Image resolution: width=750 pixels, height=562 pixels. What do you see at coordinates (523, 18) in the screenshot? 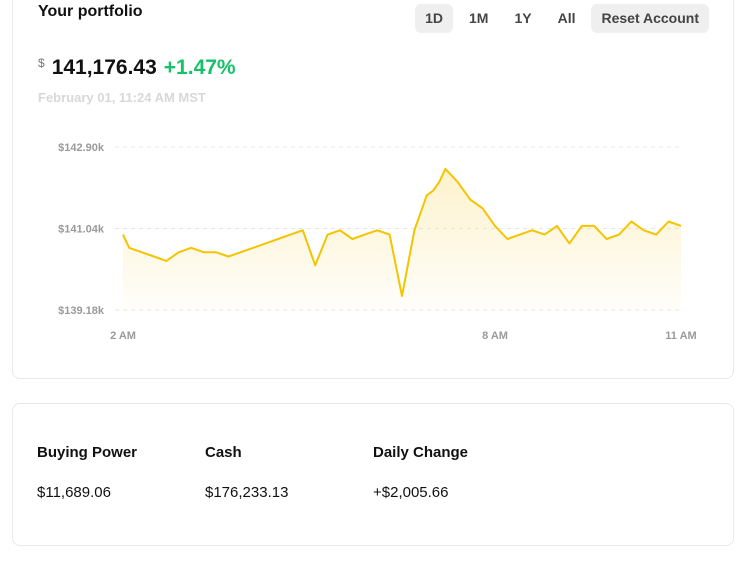
I see `range-1y-button: 1Y` at bounding box center [523, 18].